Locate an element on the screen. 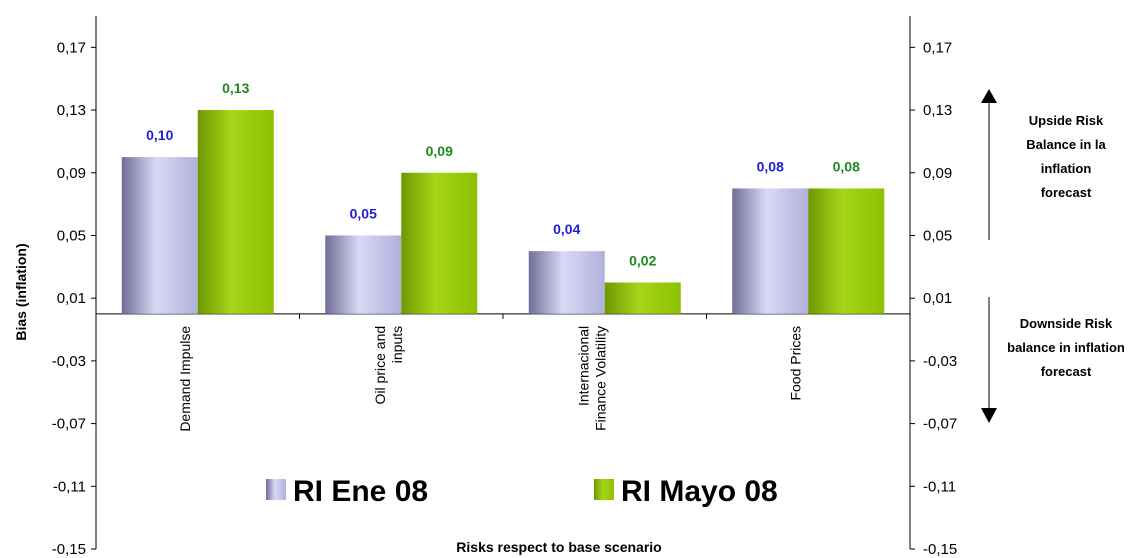  legend-label-ri-mayo-08: RI Mayo 08 is located at coordinates (699, 491).